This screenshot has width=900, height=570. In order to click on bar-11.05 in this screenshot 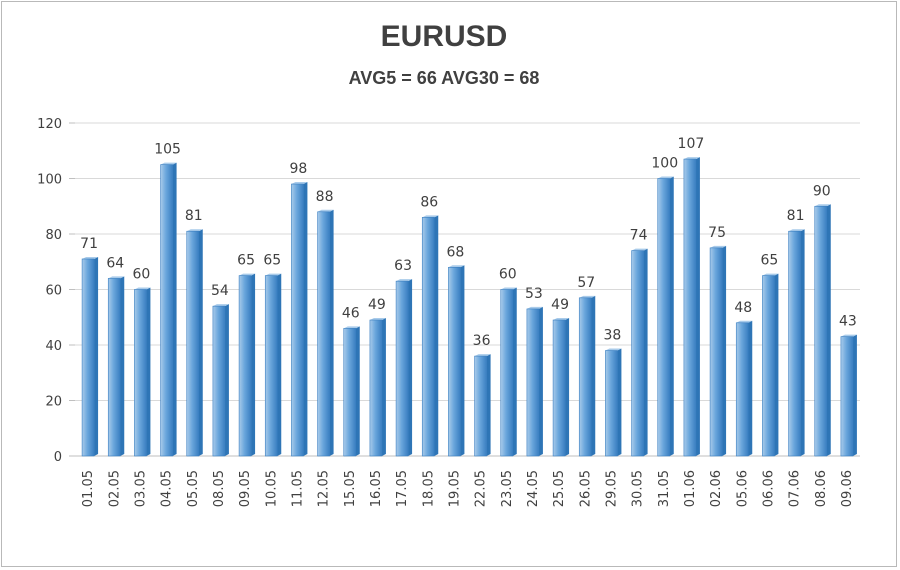, I will do `click(299, 319)`.